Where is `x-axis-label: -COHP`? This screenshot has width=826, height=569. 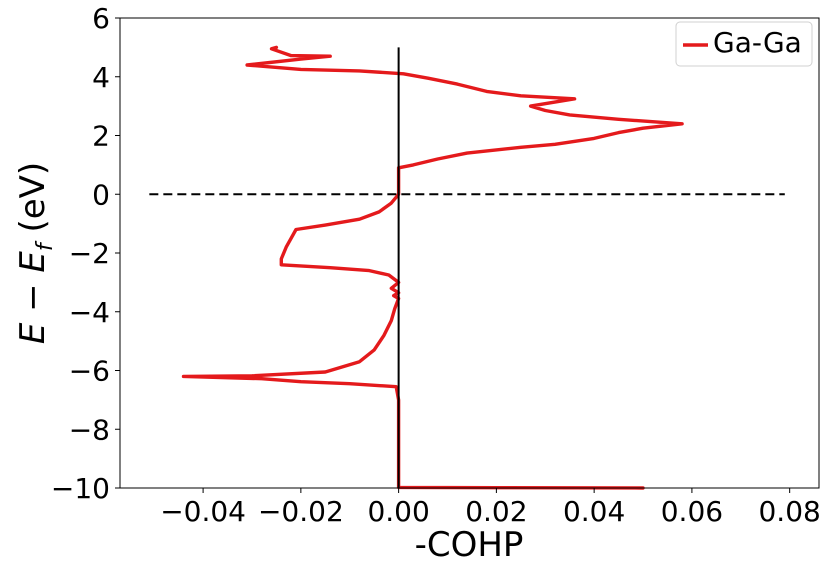 x-axis-label: -COHP is located at coordinates (469, 545).